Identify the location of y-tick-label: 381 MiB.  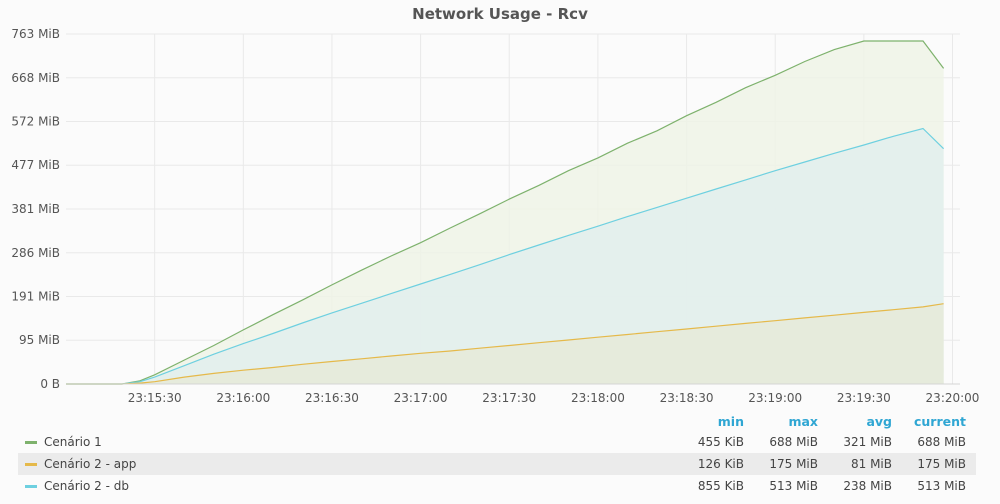
(35, 209).